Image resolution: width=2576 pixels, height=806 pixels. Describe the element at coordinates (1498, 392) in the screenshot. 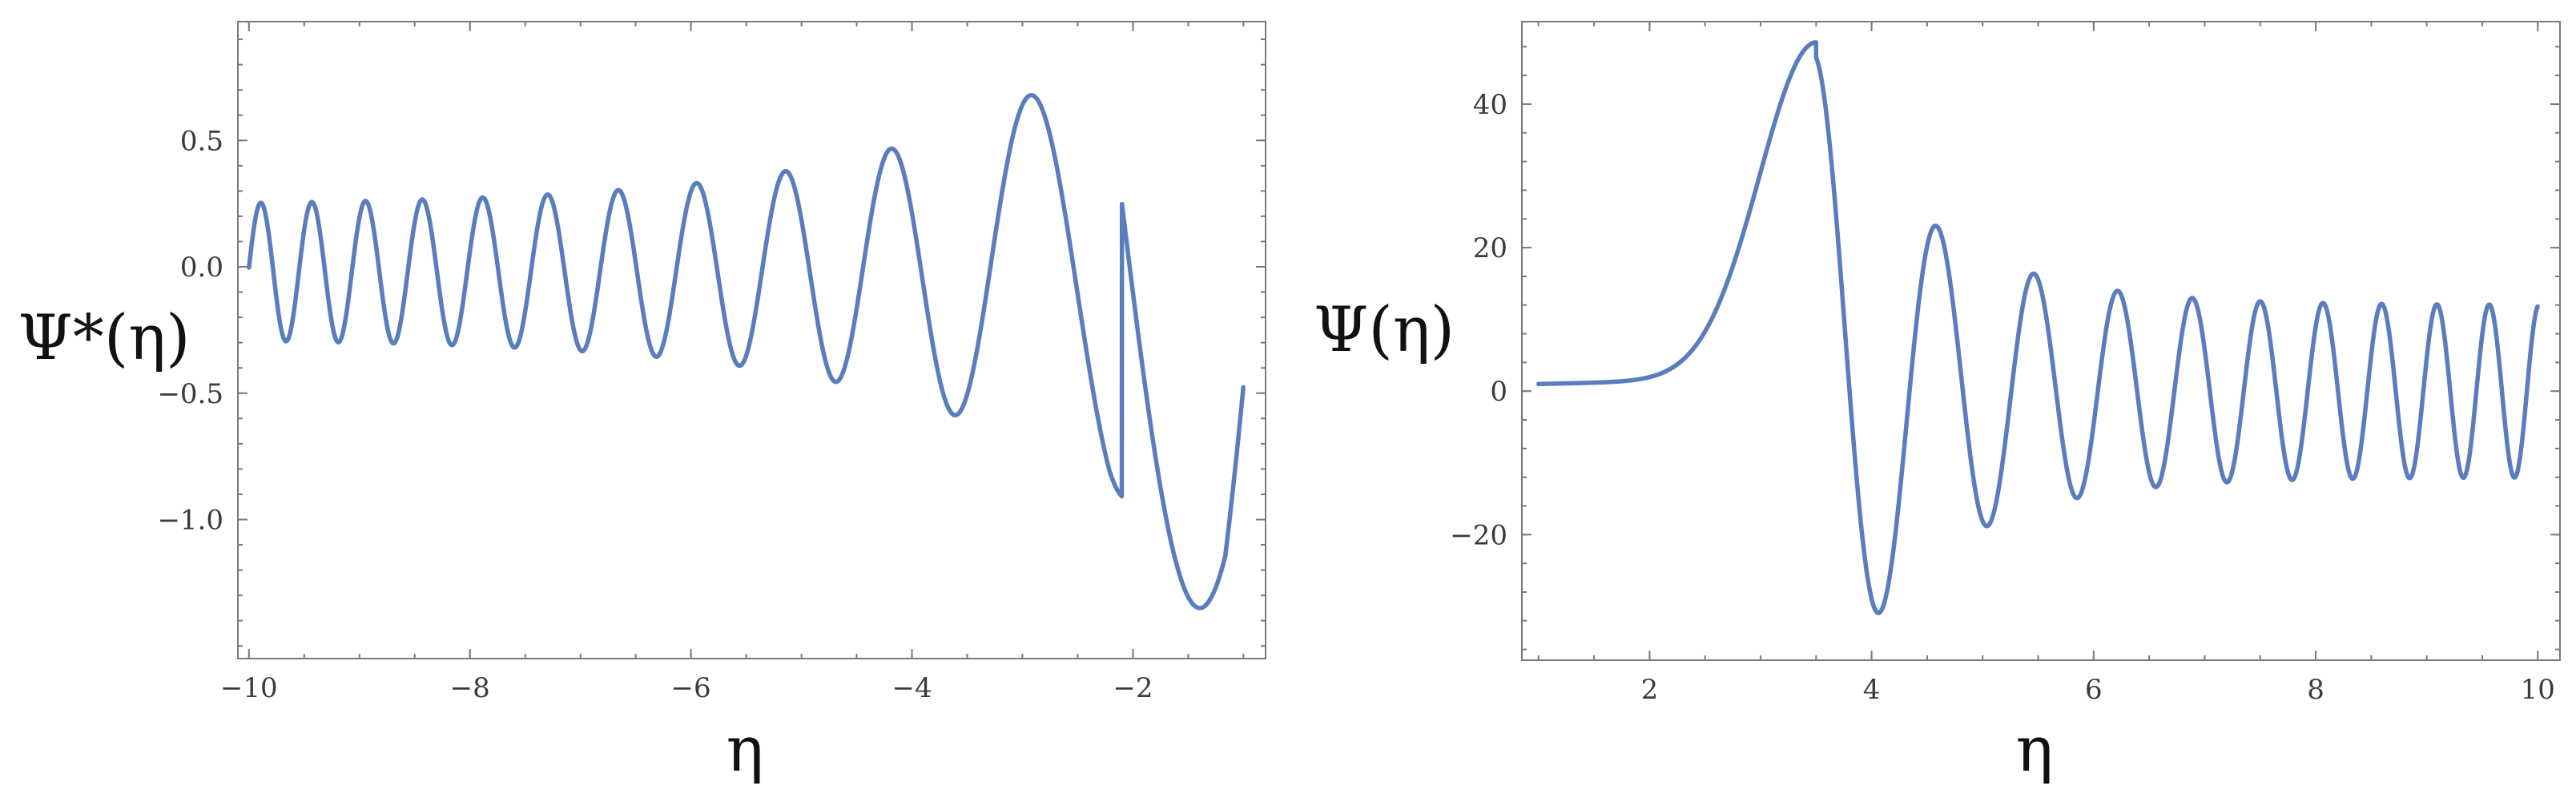

I see `y-tick-label: 0` at that location.